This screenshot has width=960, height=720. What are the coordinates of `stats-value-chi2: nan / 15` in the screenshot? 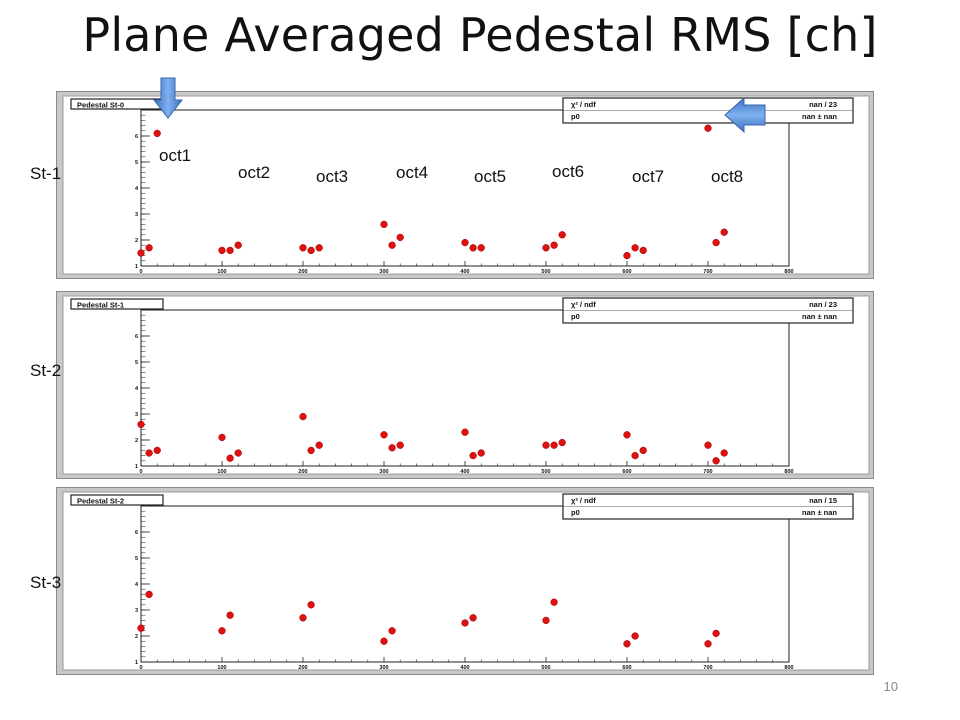 It's located at (823, 500).